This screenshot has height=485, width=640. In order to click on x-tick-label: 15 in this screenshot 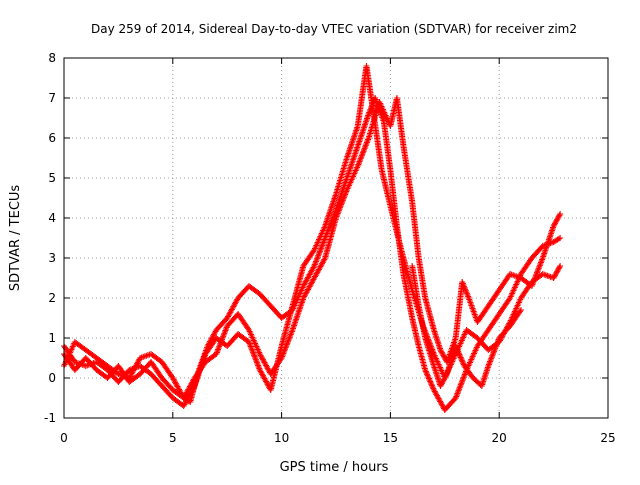, I will do `click(390, 438)`.